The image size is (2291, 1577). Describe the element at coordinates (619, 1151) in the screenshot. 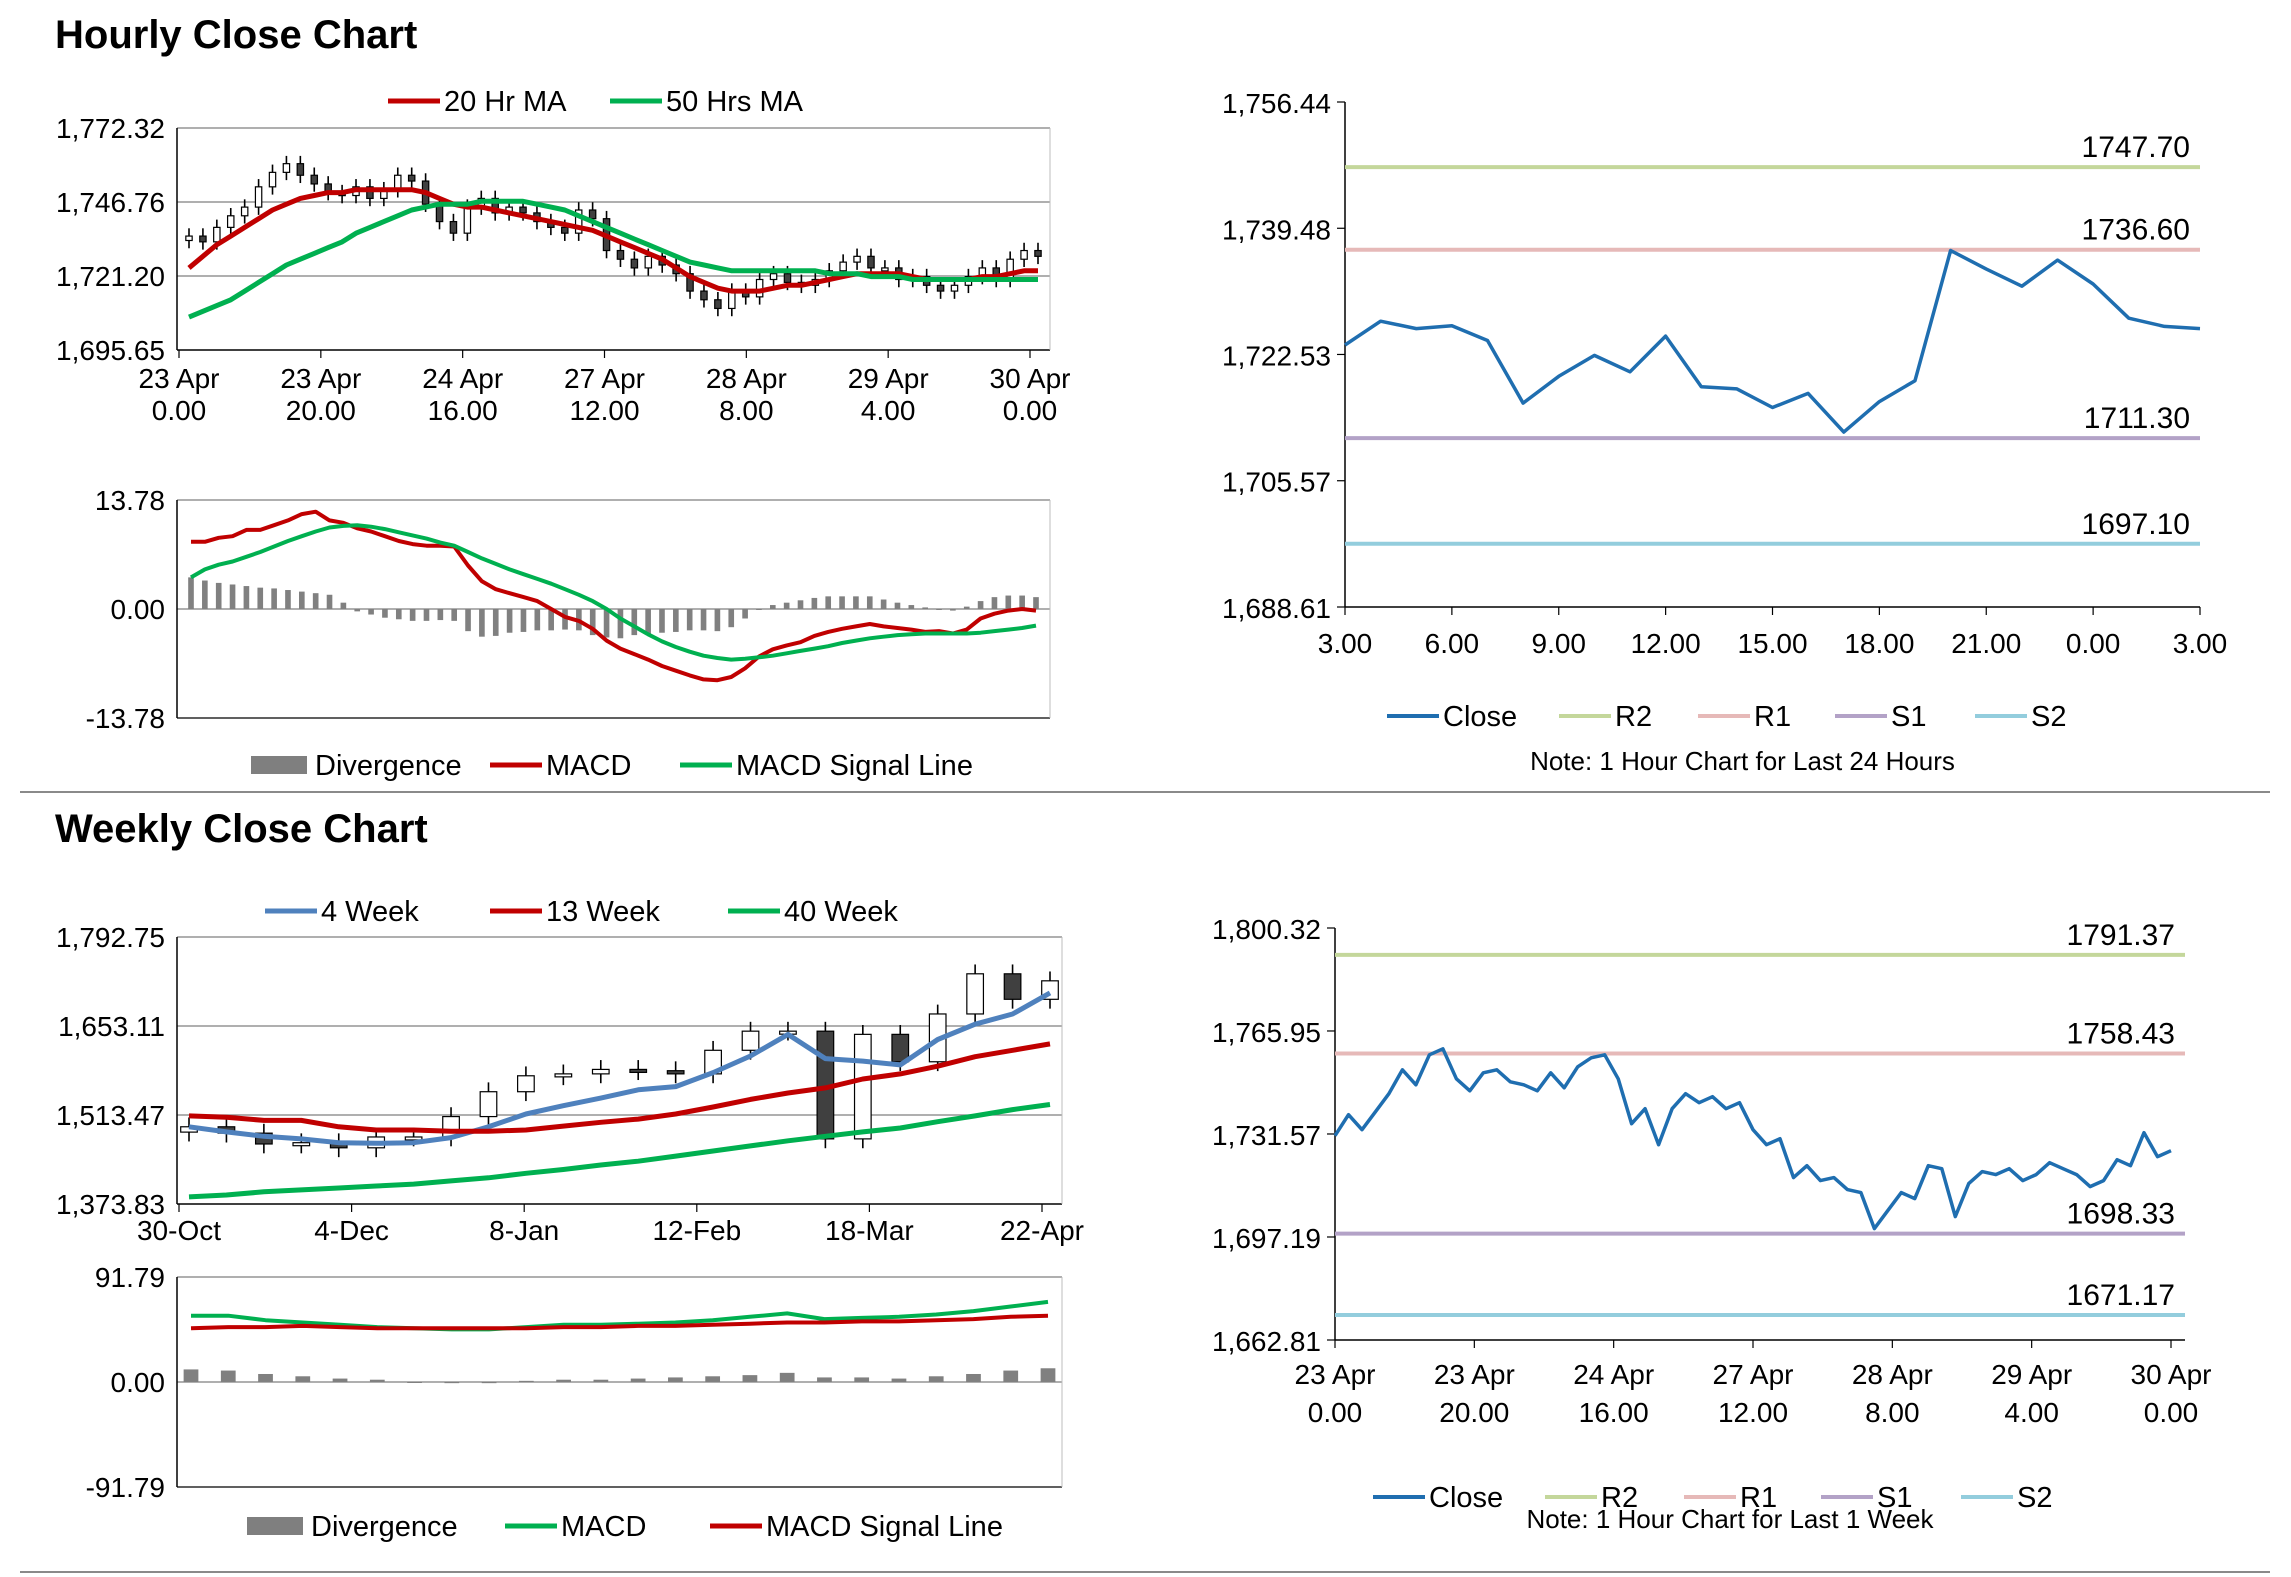

I see `ma-line-w40` at that location.